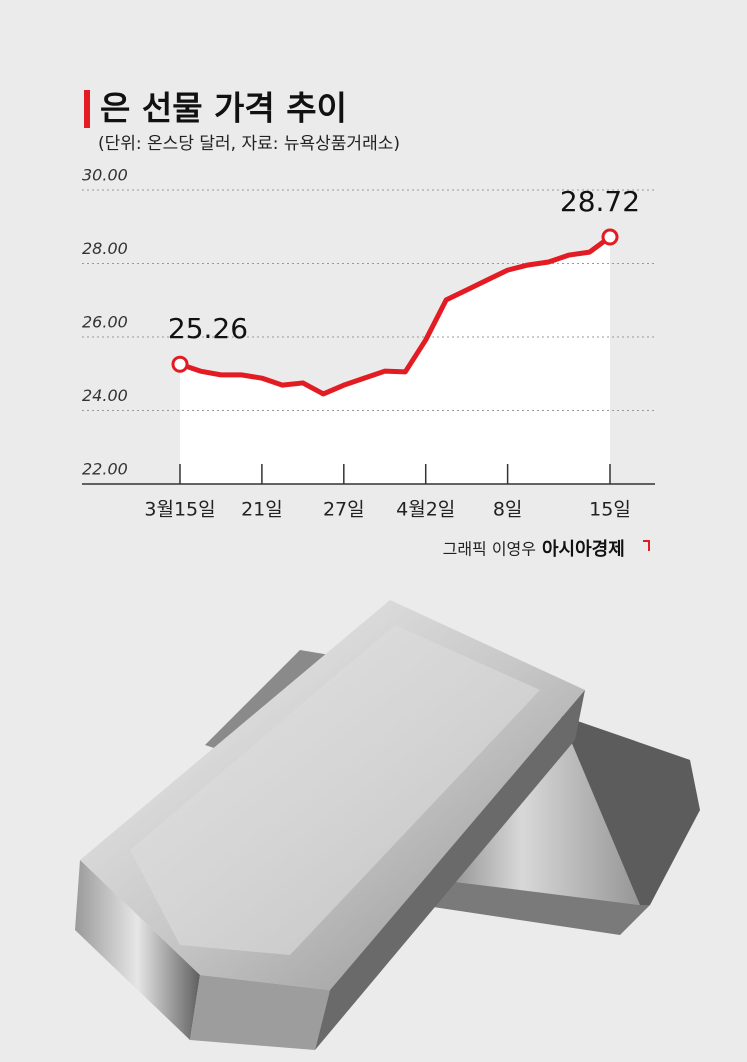 The height and width of the screenshot is (1062, 747). Describe the element at coordinates (249, 144) in the screenshot. I see `chart-subtitle: (단위: 온스당 달러, 자료: 뉴욕상품거래소)` at that location.